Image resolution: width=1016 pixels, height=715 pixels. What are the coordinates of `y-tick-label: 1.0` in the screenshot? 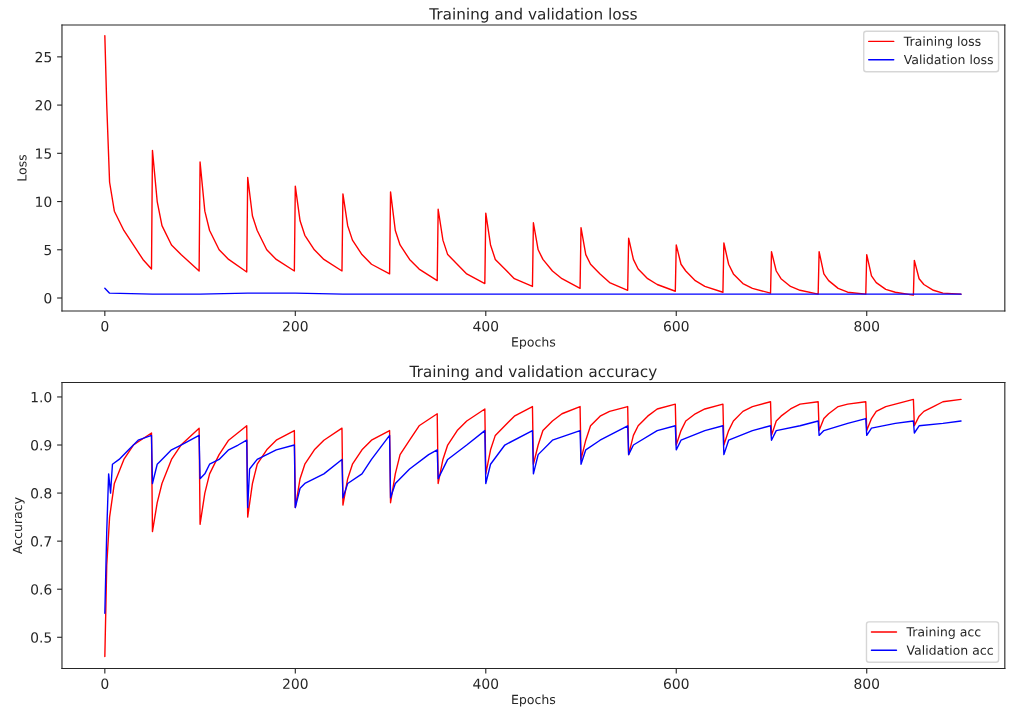 It's located at (41, 397).